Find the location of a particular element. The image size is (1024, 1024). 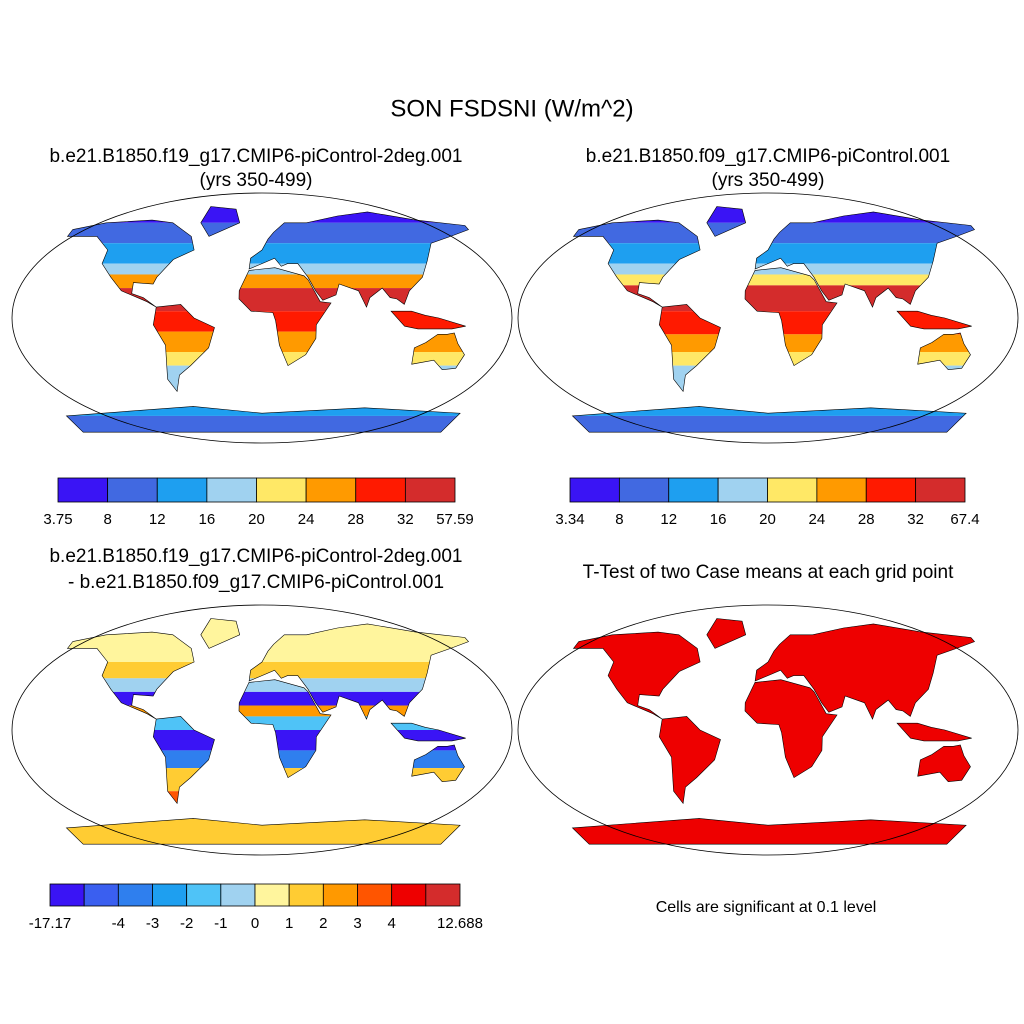

panel-title: (yrs 350-499) is located at coordinates (768, 180).